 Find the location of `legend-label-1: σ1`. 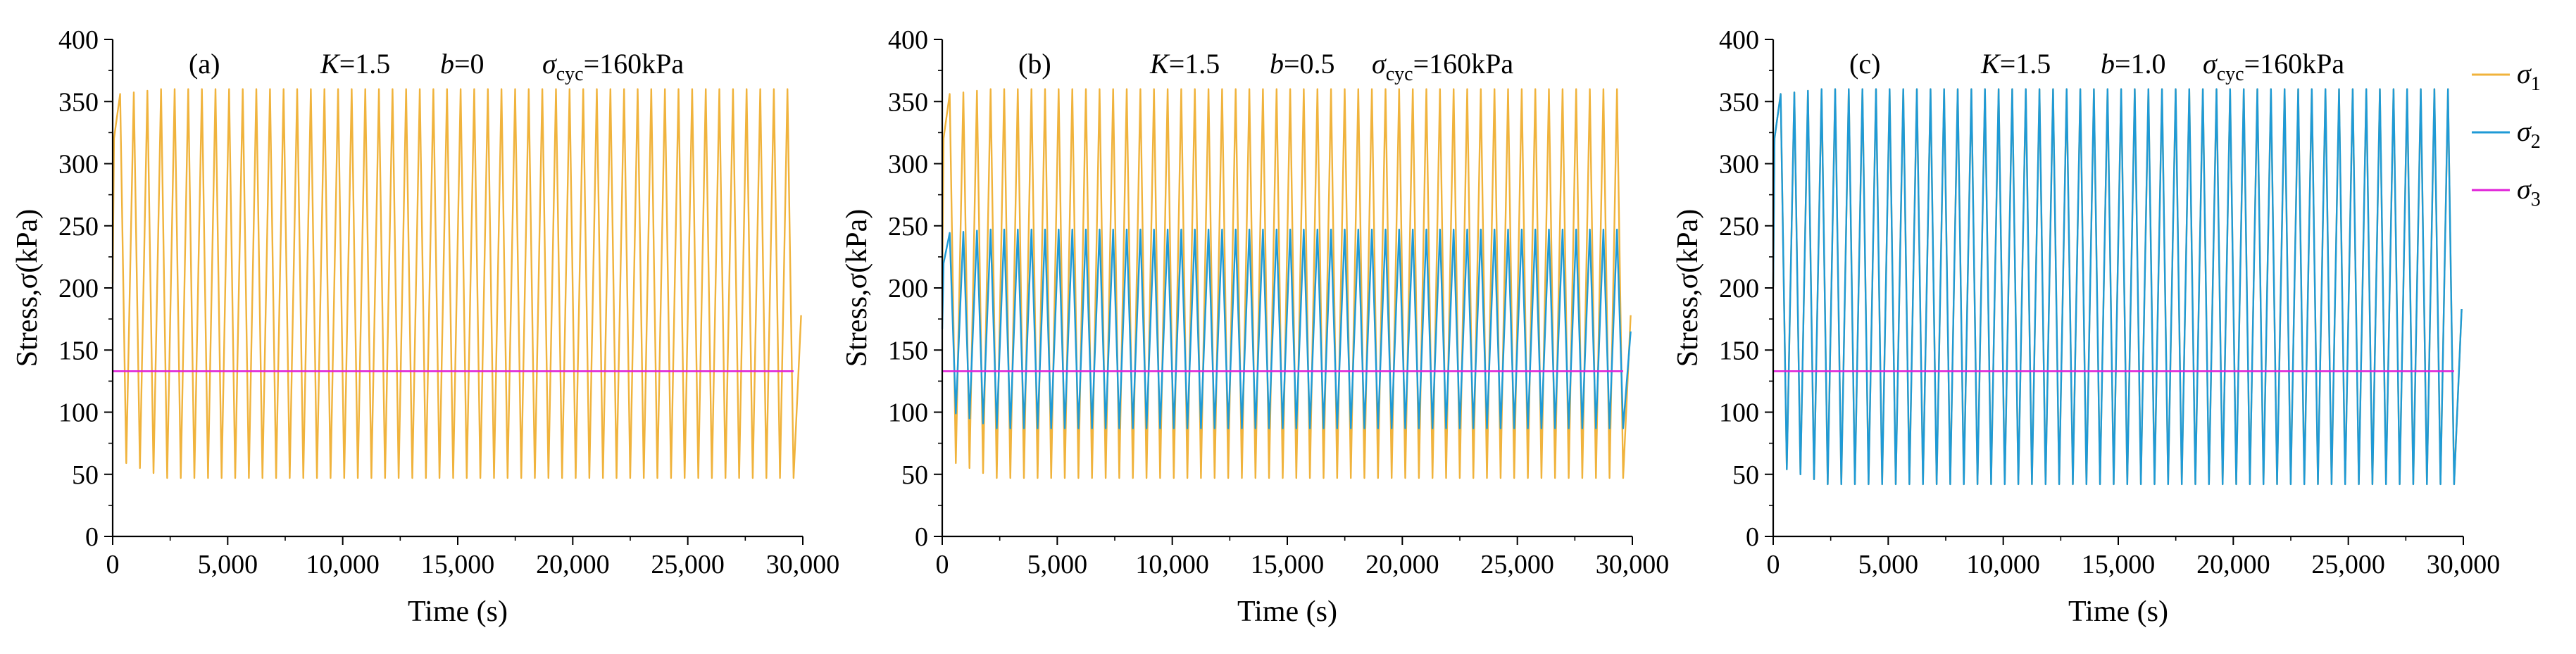

legend-label-1: σ1 is located at coordinates (2529, 76).